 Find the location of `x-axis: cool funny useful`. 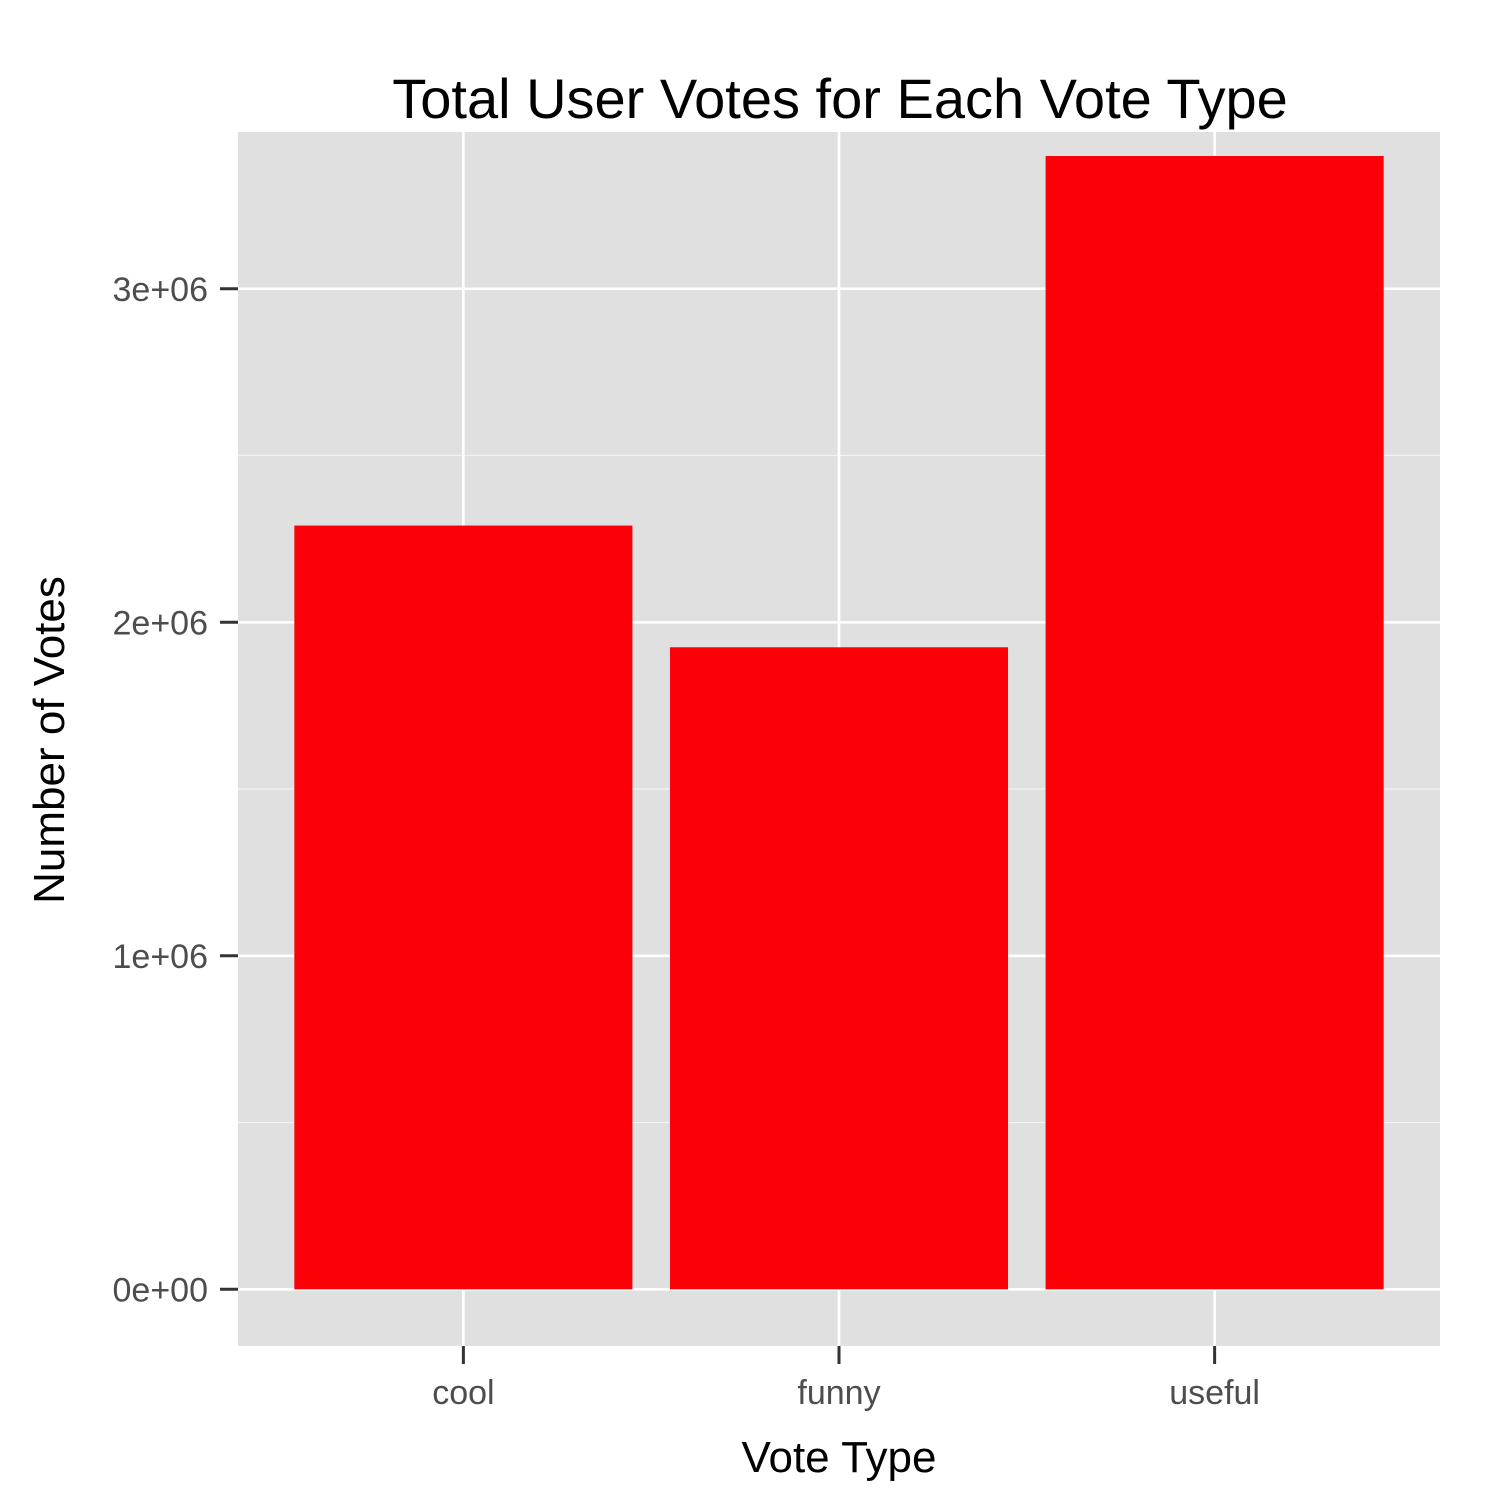

x-axis: cool funny useful is located at coordinates (846, 1379).